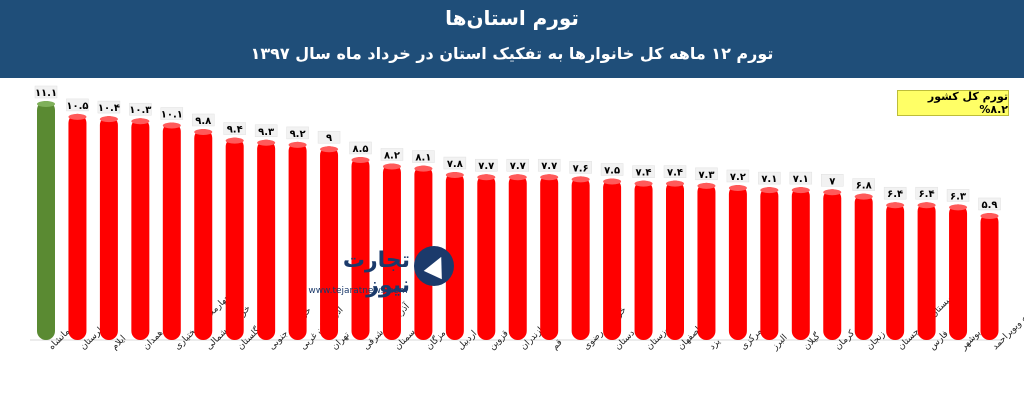 The width and height of the screenshot is (1024, 416). I want to click on data-label: ۹.۸, so click(203, 121).